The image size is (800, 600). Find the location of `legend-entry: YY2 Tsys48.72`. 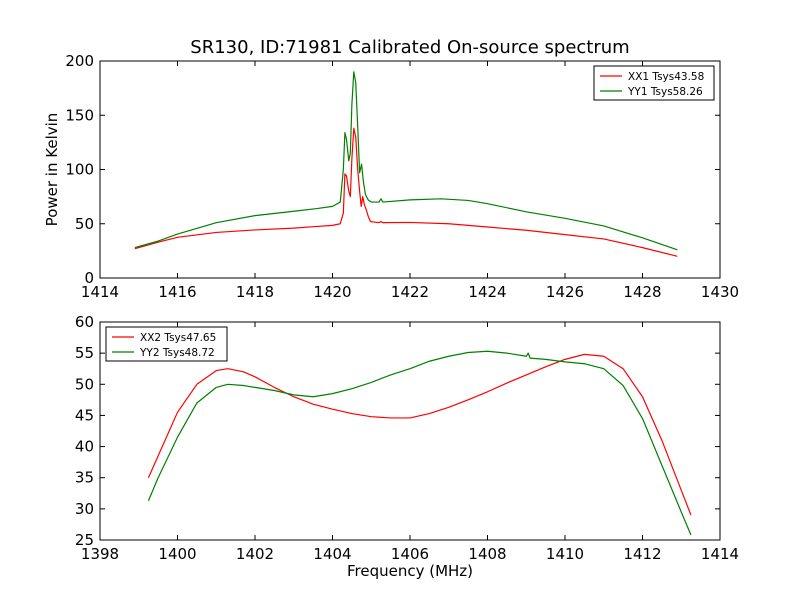

legend-entry: YY2 Tsys48.72 is located at coordinates (177, 353).